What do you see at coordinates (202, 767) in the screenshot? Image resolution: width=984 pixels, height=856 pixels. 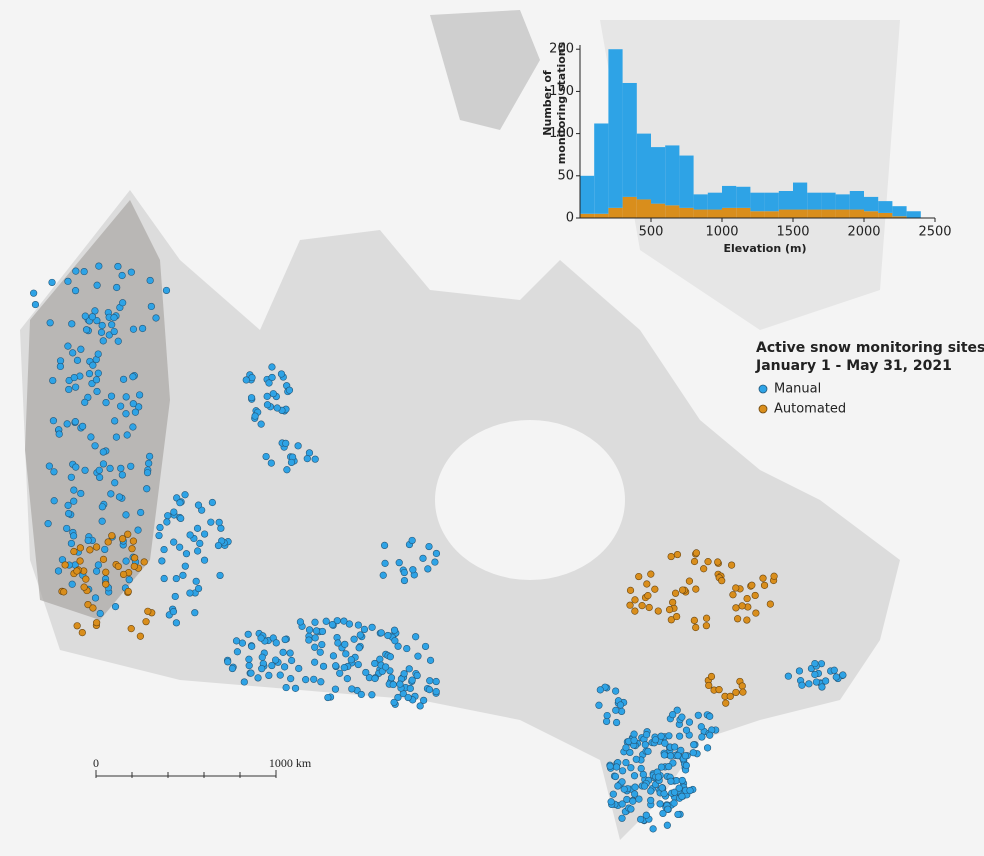 I see `scale-bar: 0 1000 km` at bounding box center [202, 767].